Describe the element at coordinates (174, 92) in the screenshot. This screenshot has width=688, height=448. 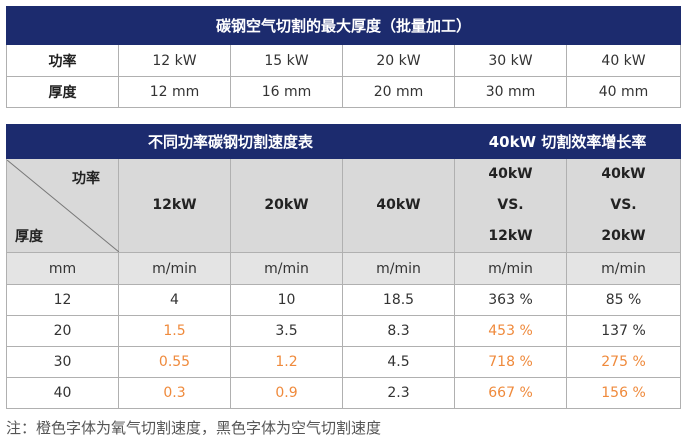
I see `cell: 12 mm` at that location.